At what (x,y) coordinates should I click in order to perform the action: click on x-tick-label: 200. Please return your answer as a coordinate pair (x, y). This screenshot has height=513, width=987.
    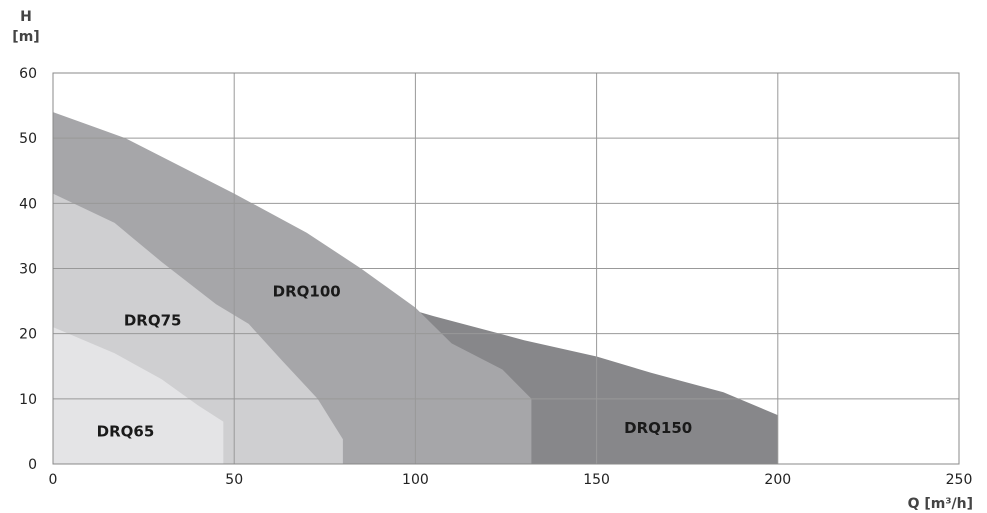
    Looking at the image, I should click on (777, 480).